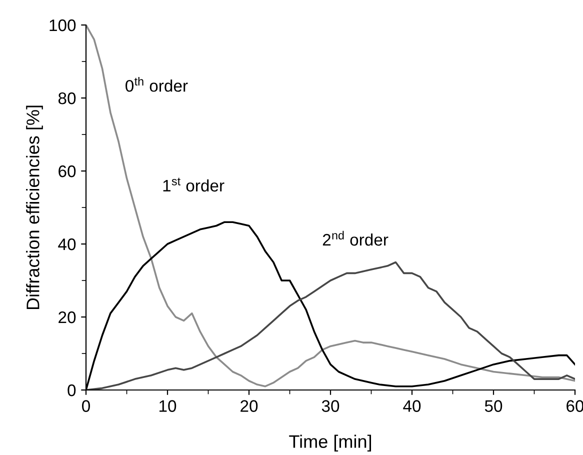 This screenshot has height=455, width=583. I want to click on series-label: 0$^{th}$ order, so click(157, 84).